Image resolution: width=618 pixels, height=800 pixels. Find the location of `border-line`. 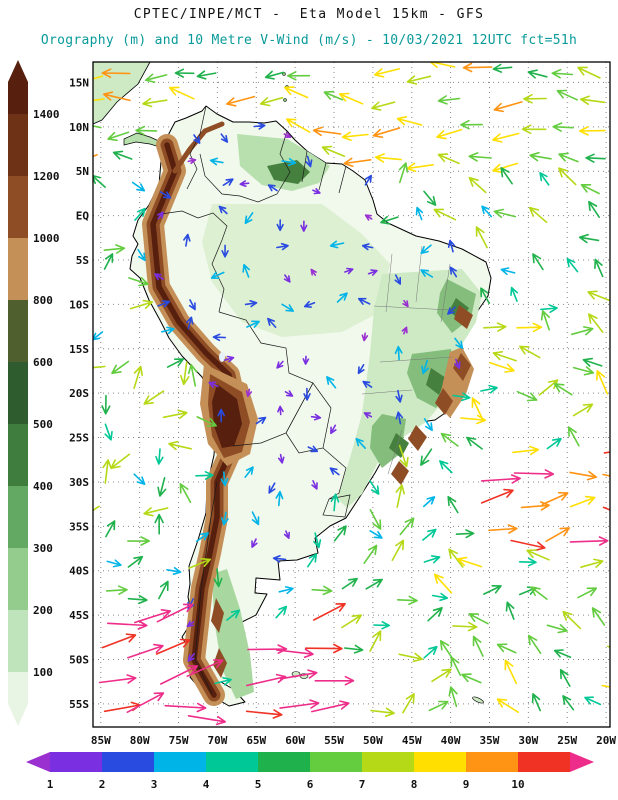

border-line is located at coordinates (336, 506).